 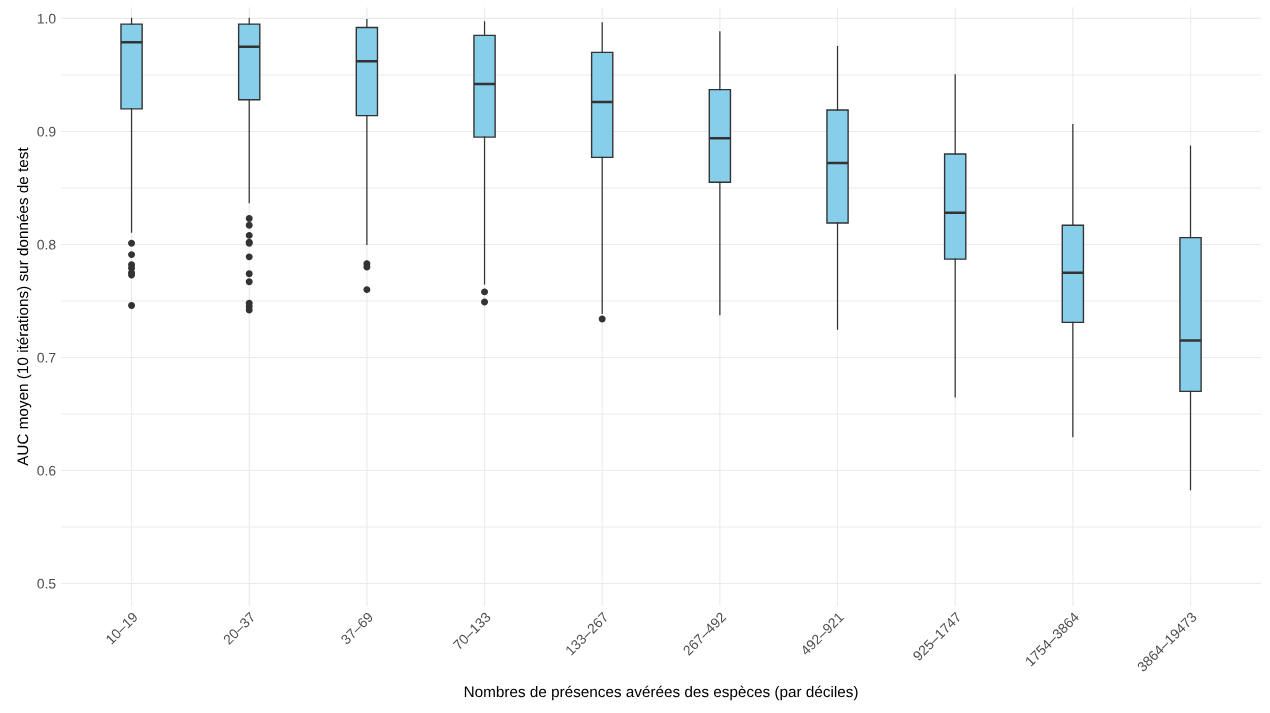 What do you see at coordinates (46, 470) in the screenshot?
I see `y-tick-label: 0.6` at bounding box center [46, 470].